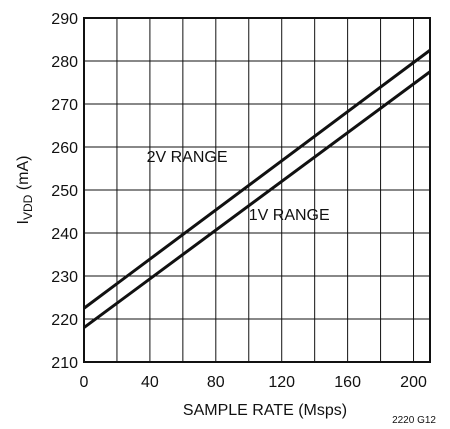 This screenshot has height=429, width=450. I want to click on y-tick-label: 220, so click(64, 320).